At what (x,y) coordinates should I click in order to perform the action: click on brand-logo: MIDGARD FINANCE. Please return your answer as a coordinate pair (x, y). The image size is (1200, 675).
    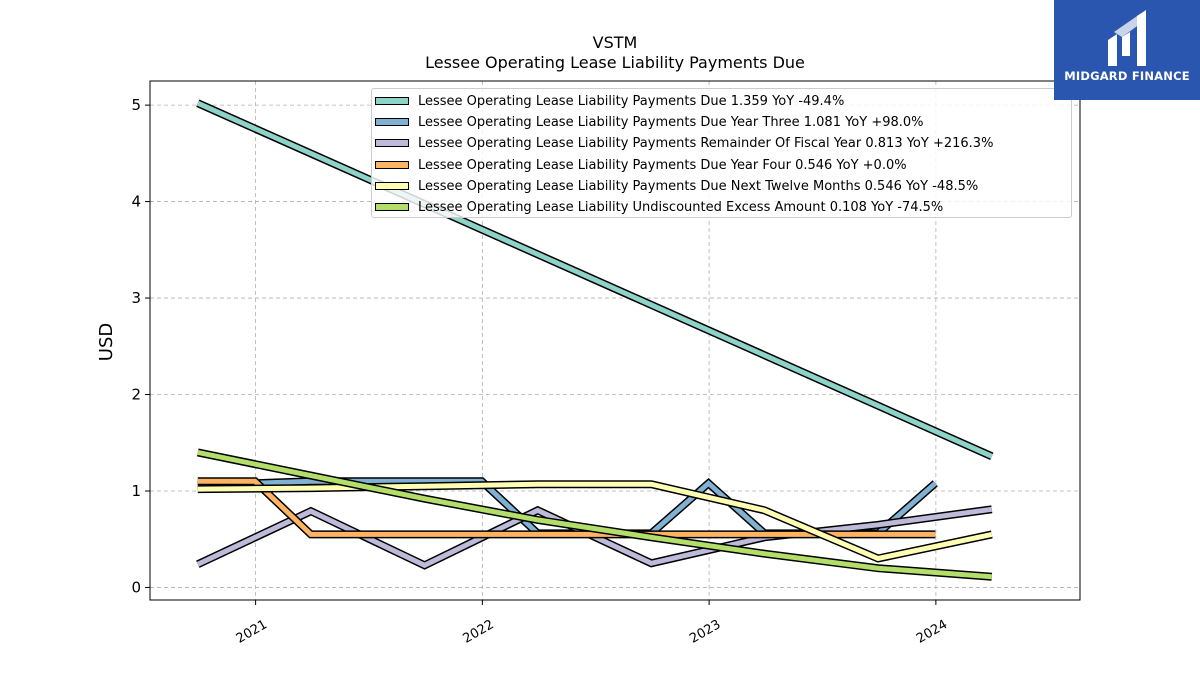
    Looking at the image, I should click on (1127, 50).